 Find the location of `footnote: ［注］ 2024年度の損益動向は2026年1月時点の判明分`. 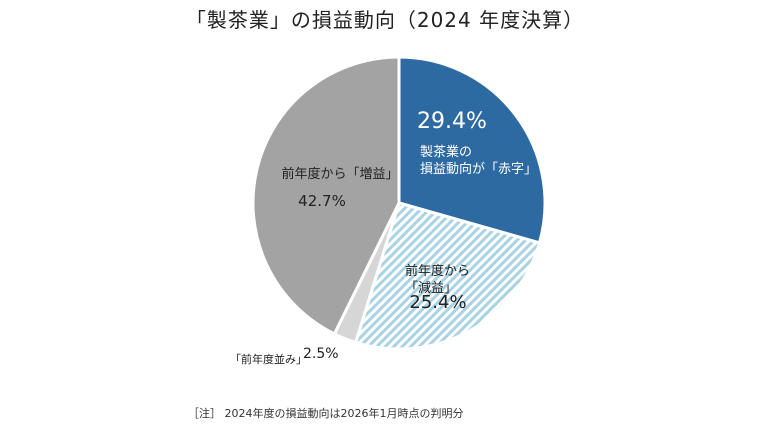

footnote: ［注］ 2024年度の損益動向は2026年1月時点の判明分 is located at coordinates (326, 413).